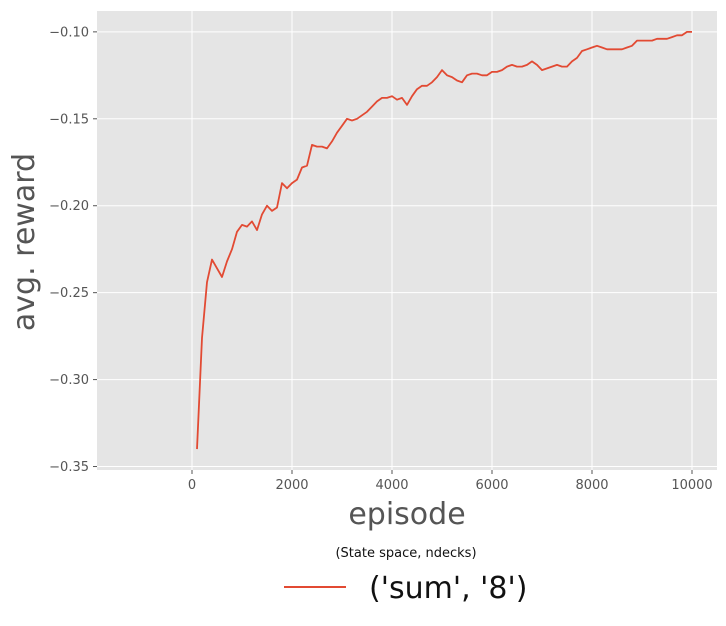  I want to click on legend-label: ('sum', '8'), so click(448, 588).